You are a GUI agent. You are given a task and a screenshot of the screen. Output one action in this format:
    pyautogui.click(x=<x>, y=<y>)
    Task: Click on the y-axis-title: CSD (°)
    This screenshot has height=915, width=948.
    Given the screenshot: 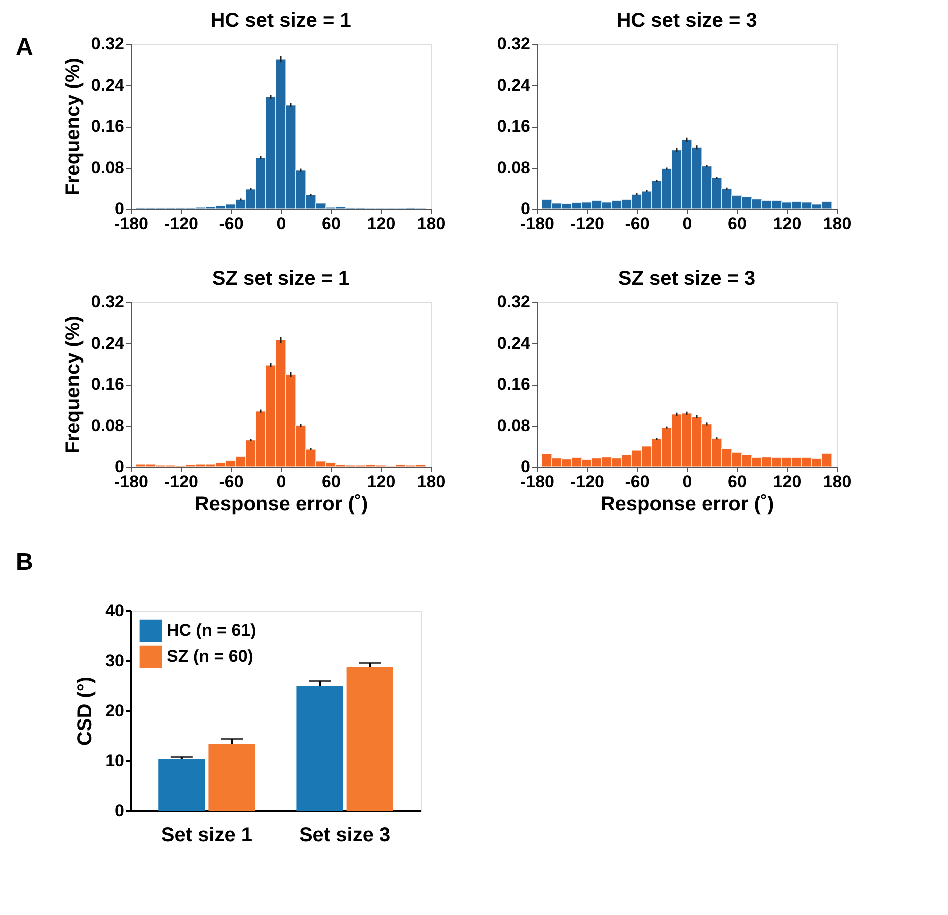 What is the action you would take?
    pyautogui.click(x=85, y=711)
    